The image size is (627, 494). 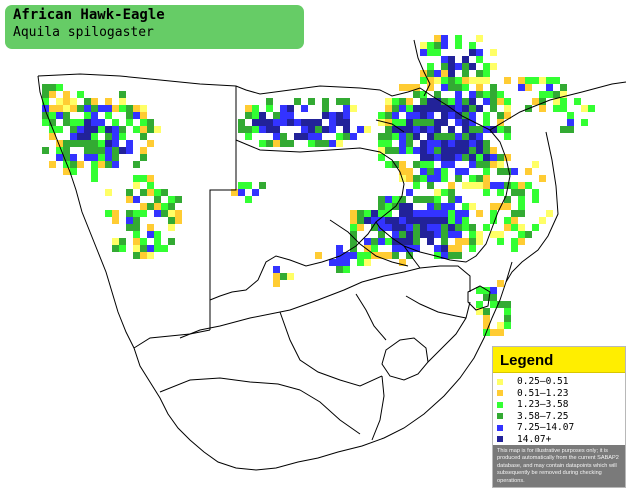 I want to click on swaziland-border, so click(x=479, y=298).